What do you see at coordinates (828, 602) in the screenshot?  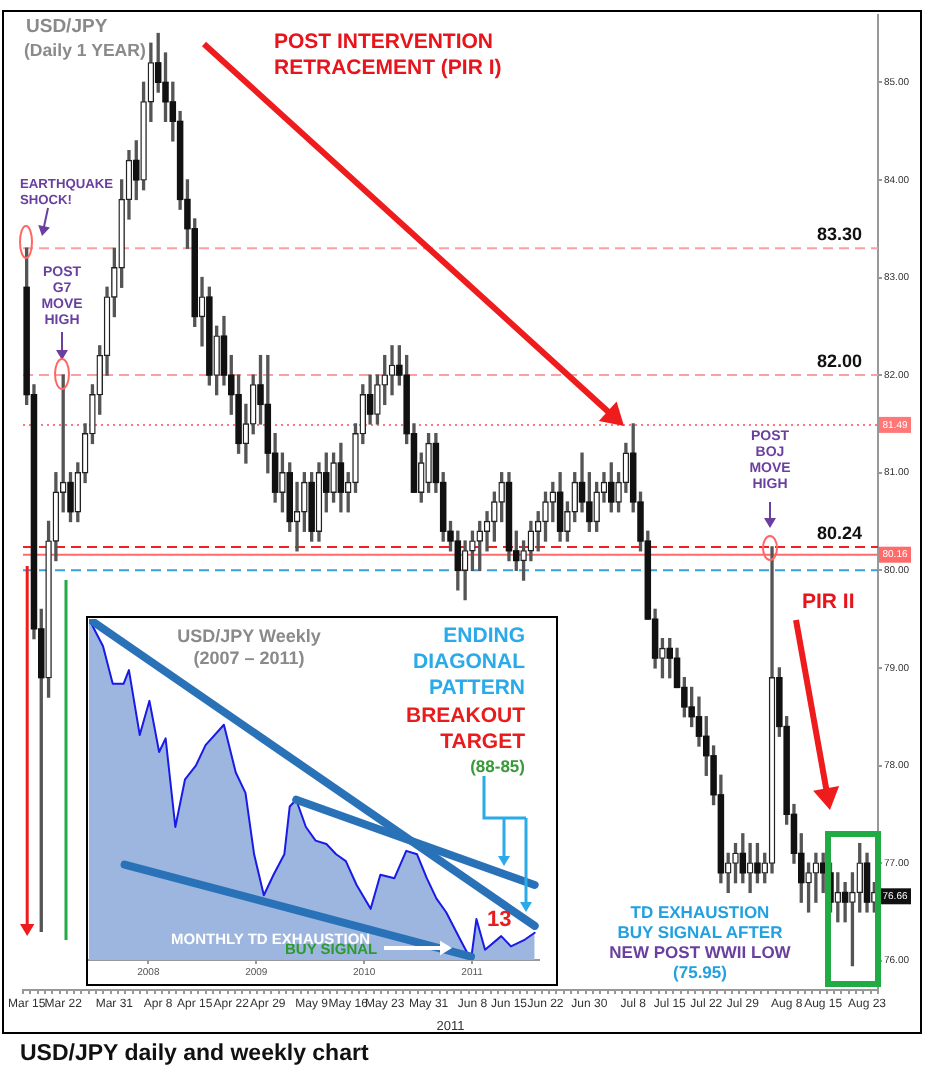 I see `annotation: PIR II` at bounding box center [828, 602].